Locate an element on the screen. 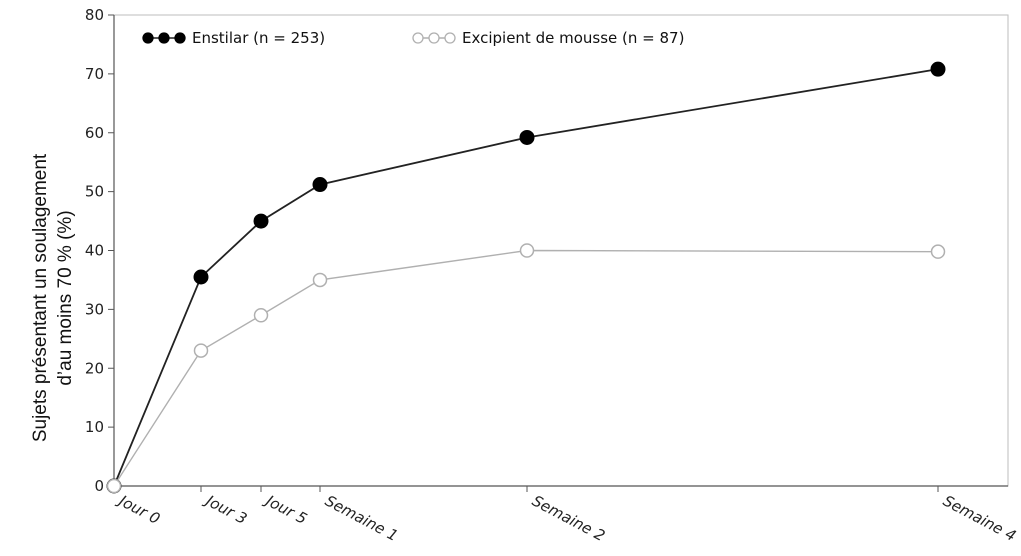 The width and height of the screenshot is (1021, 556). x-tick-label: Semaine 1 is located at coordinates (361, 518).